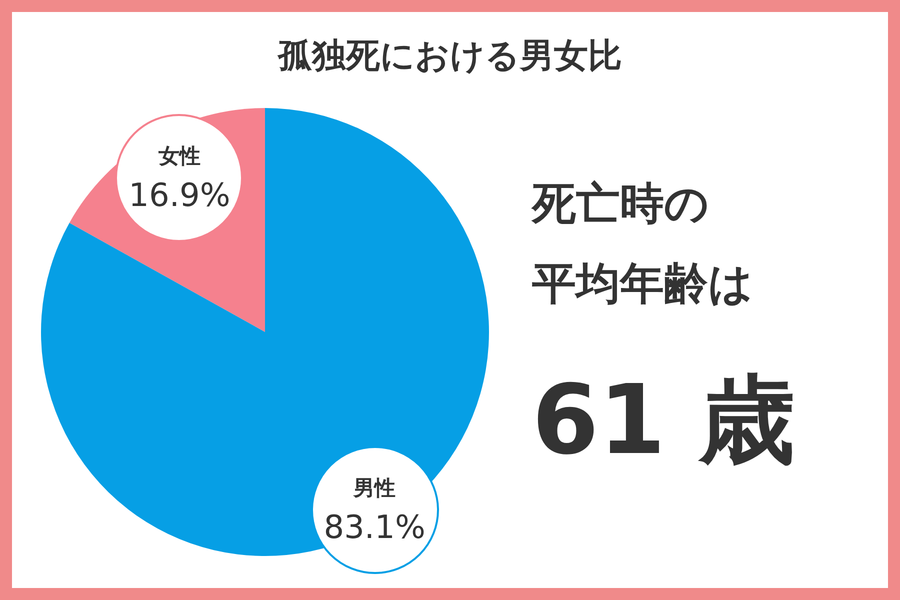 The image size is (900, 600). I want to click on text: 死亡時の, so click(620, 204).